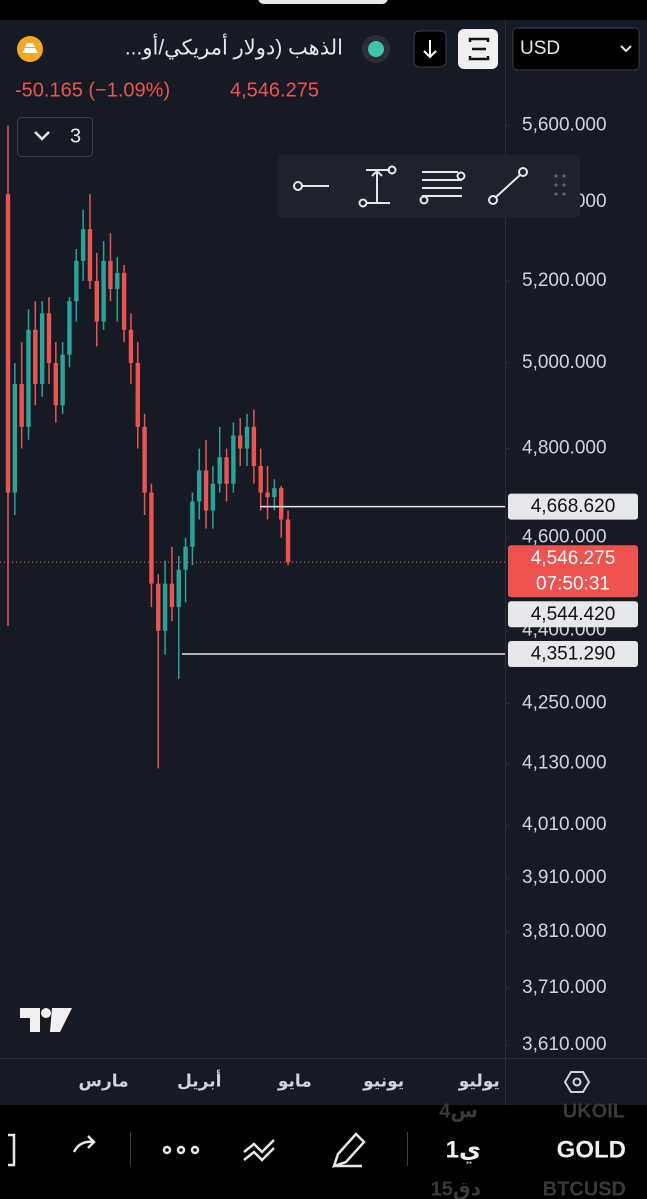  Describe the element at coordinates (564, 702) in the screenshot. I see `y-tick-label: 4,250.000` at that location.